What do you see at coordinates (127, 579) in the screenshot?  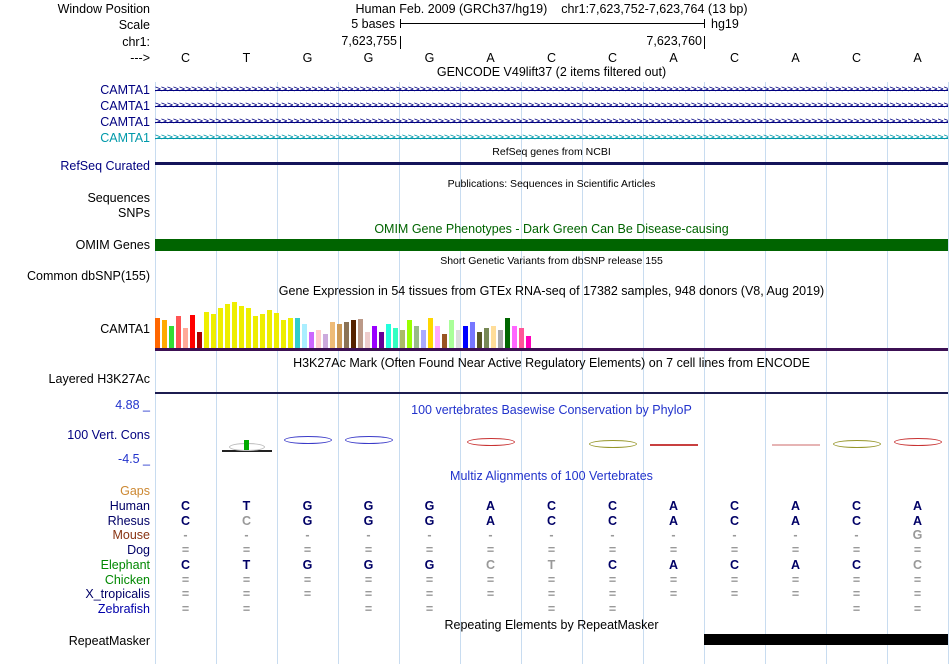 I see `multiz-species-label: Chicken` at bounding box center [127, 579].